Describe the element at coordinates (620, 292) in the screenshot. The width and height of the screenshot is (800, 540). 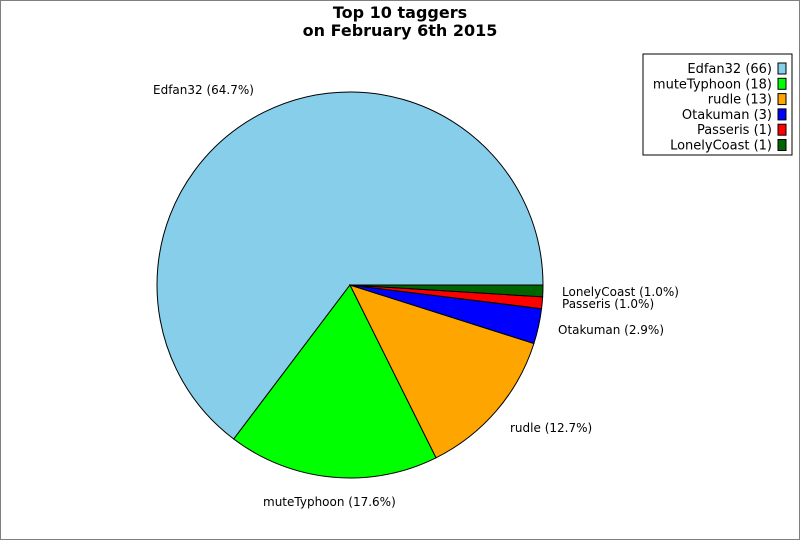
I see `slice-label-lonelycoast: LonelyCoast (1.0%)` at that location.